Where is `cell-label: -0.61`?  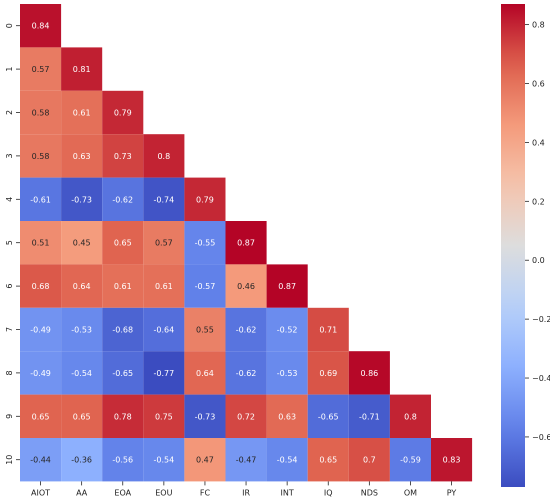 cell-label: -0.61 is located at coordinates (40, 199).